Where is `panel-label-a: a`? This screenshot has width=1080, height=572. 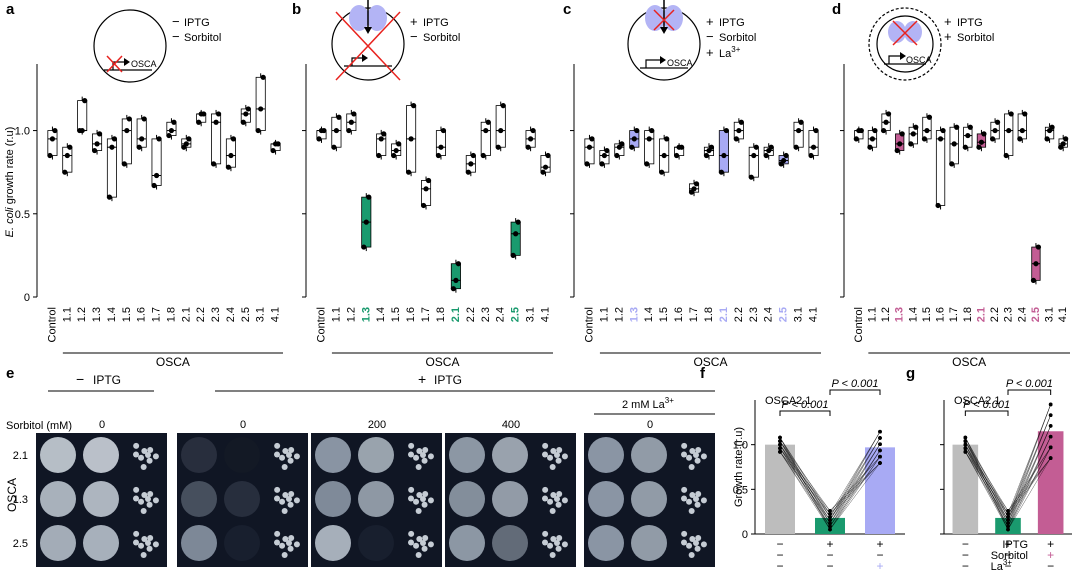 panel-label-a: a is located at coordinates (10, 9).